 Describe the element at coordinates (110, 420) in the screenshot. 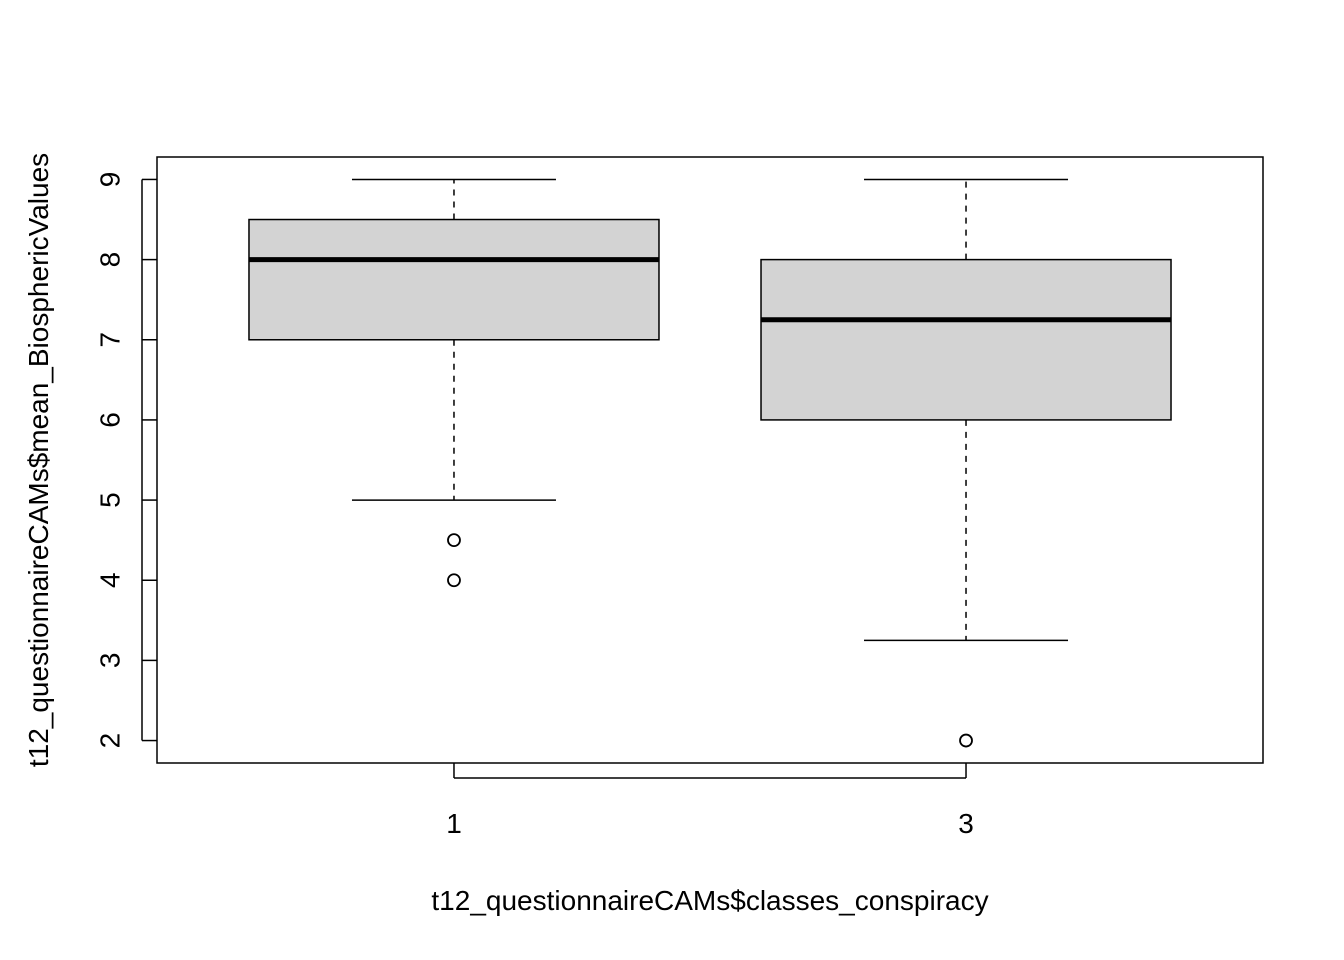

I see `y-tick-label: 6` at that location.